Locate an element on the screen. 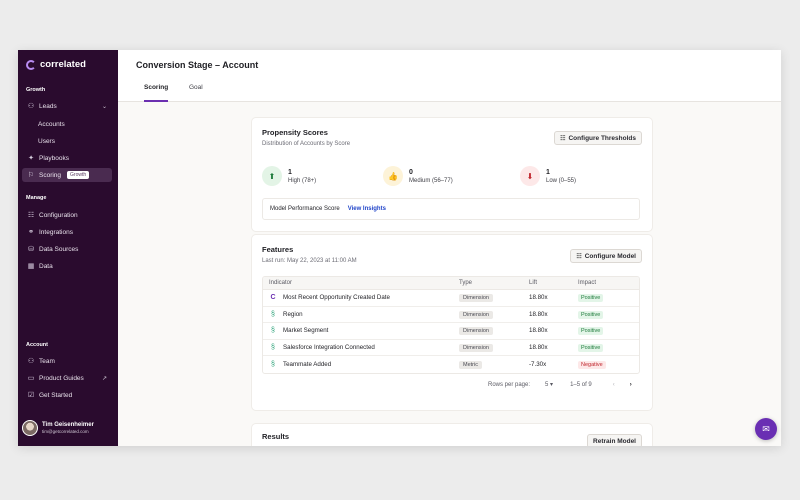  sidebar-item-accounts: Accounts is located at coordinates (67, 124).